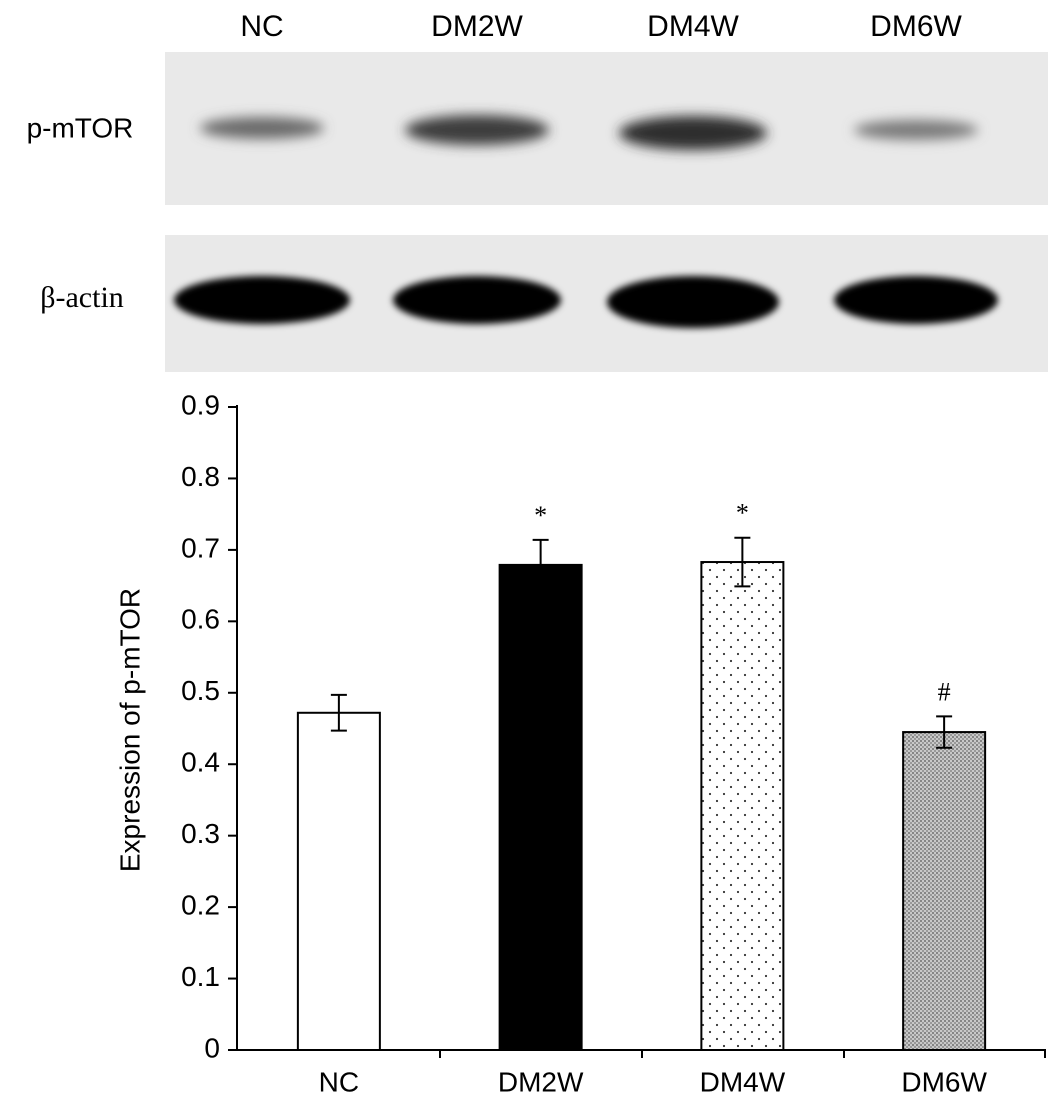 Image resolution: width=1063 pixels, height=1108 pixels. I want to click on x-axis-ticks, so click(742, 1054).